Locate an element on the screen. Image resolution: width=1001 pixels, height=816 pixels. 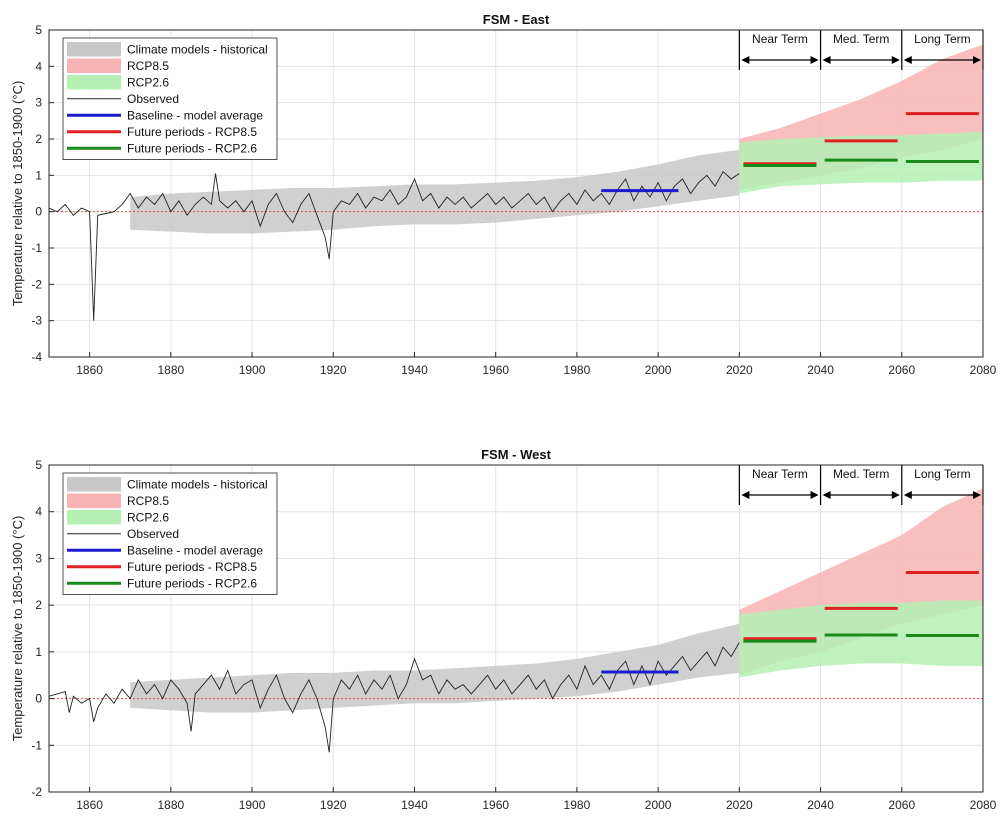
chart-title: FSM - East is located at coordinates (516, 19).